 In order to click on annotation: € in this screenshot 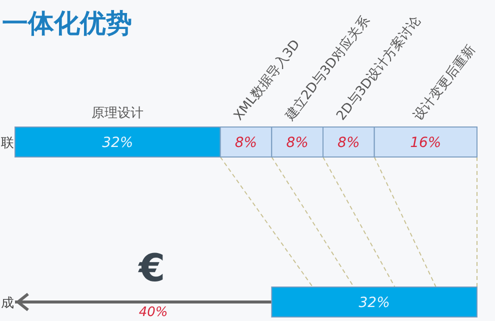, I will do `click(152, 268)`.